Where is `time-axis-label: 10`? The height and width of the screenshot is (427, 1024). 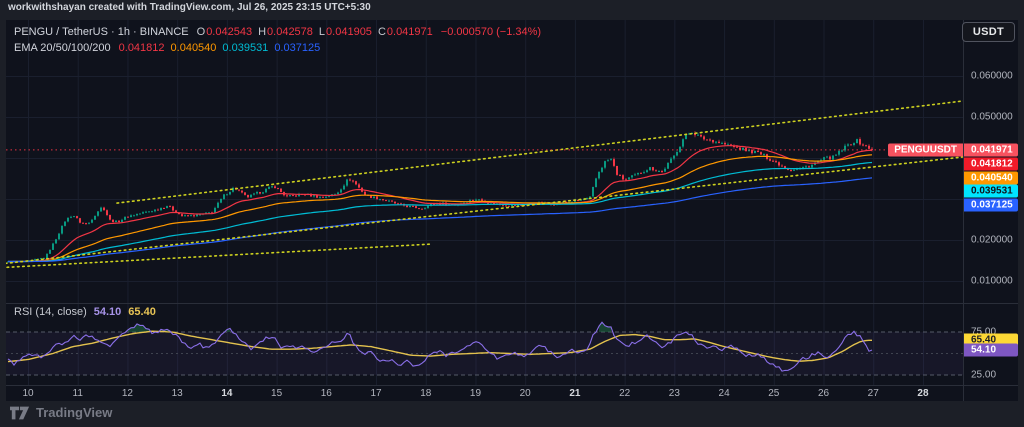 time-axis-label: 10 is located at coordinates (28, 393).